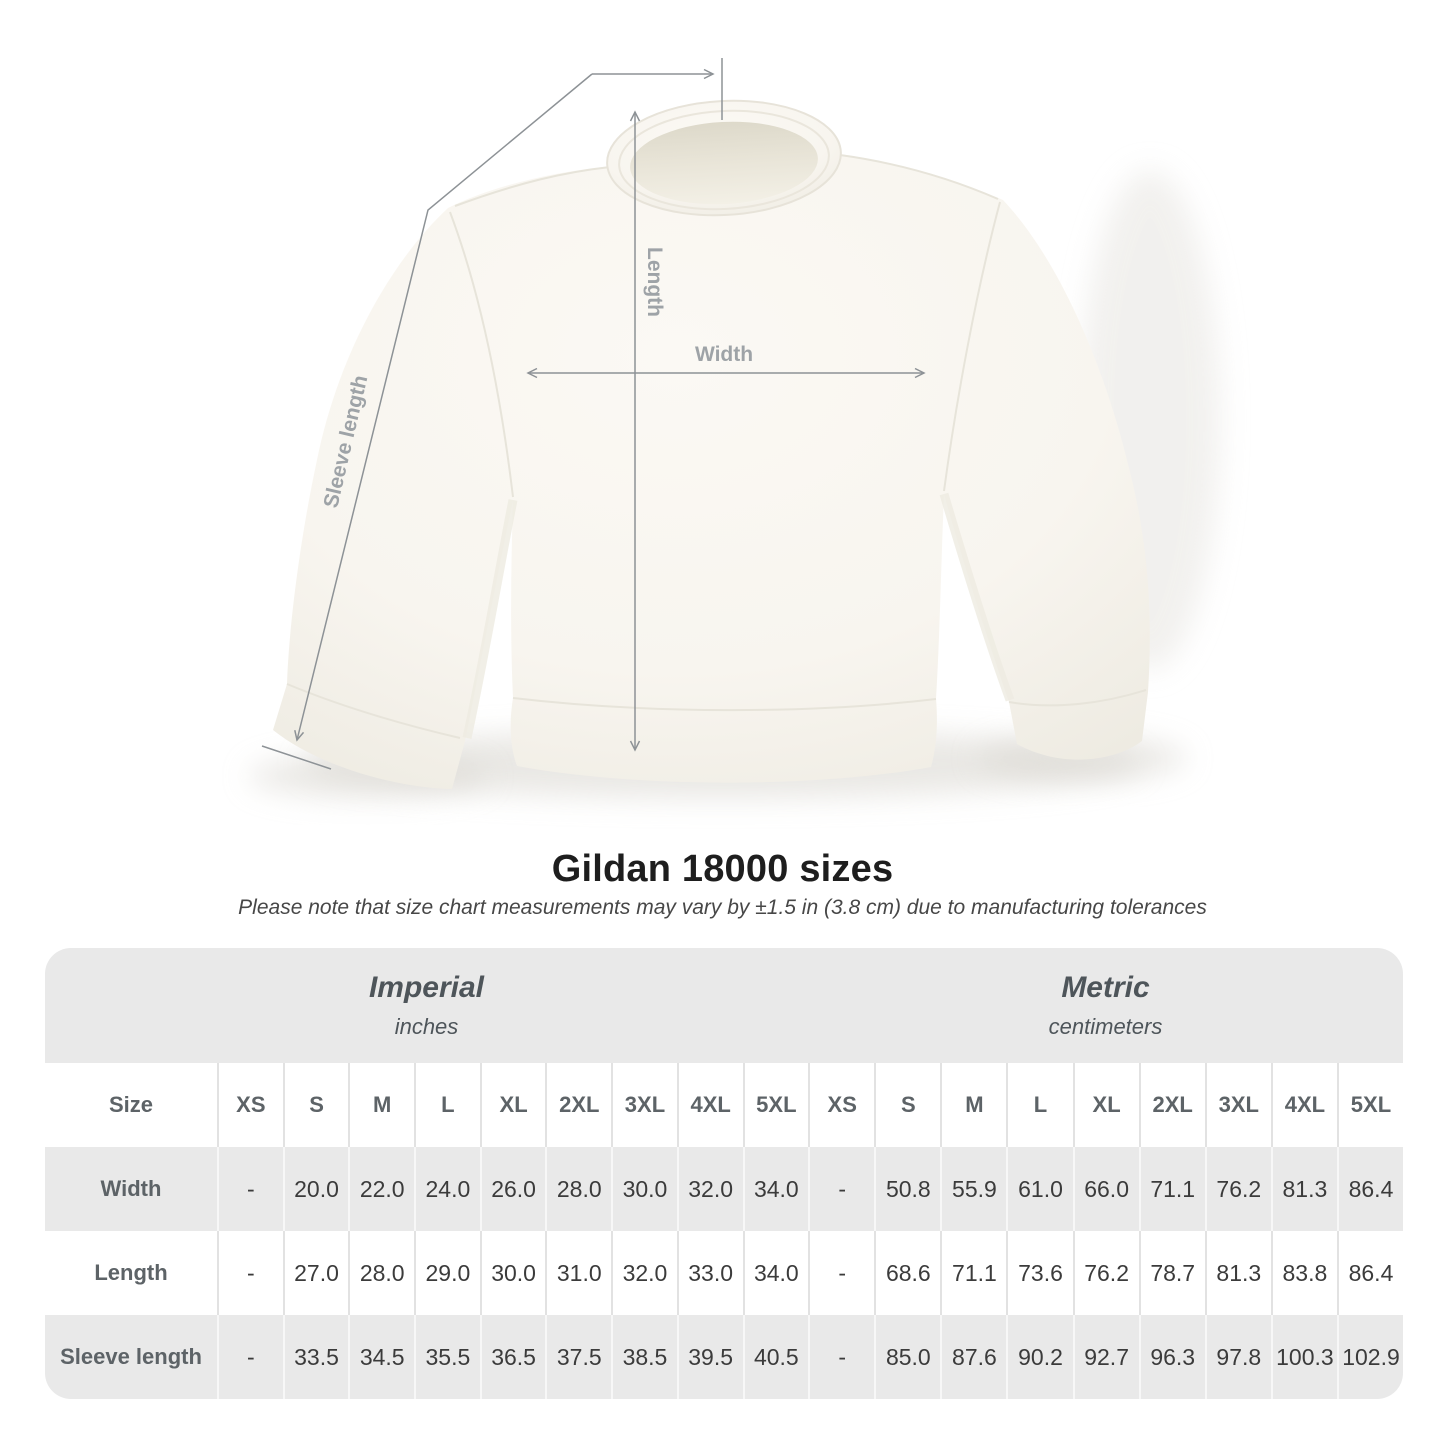 This screenshot has width=1445, height=1445. Describe the element at coordinates (131, 1272) in the screenshot. I see `row-label: Length` at that location.